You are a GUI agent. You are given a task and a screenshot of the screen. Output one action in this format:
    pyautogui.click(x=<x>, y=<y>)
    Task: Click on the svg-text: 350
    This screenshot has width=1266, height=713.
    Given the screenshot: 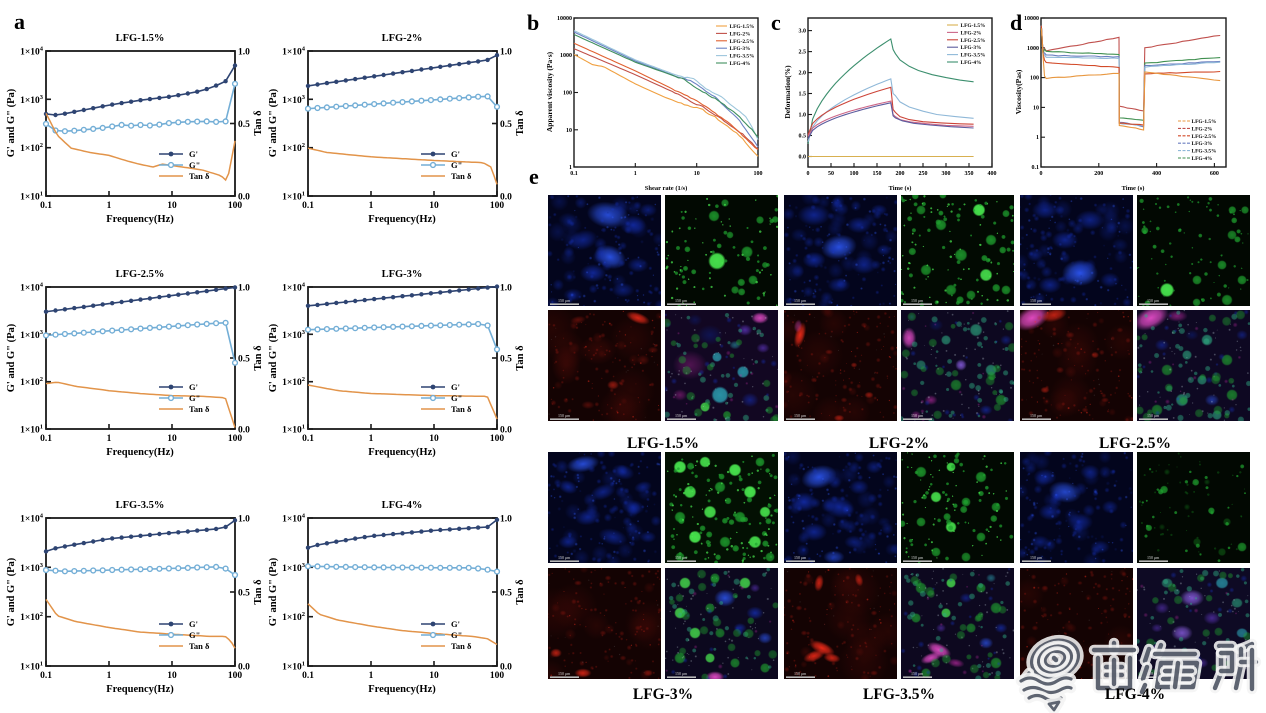 What is the action you would take?
    pyautogui.click(x=969, y=174)
    